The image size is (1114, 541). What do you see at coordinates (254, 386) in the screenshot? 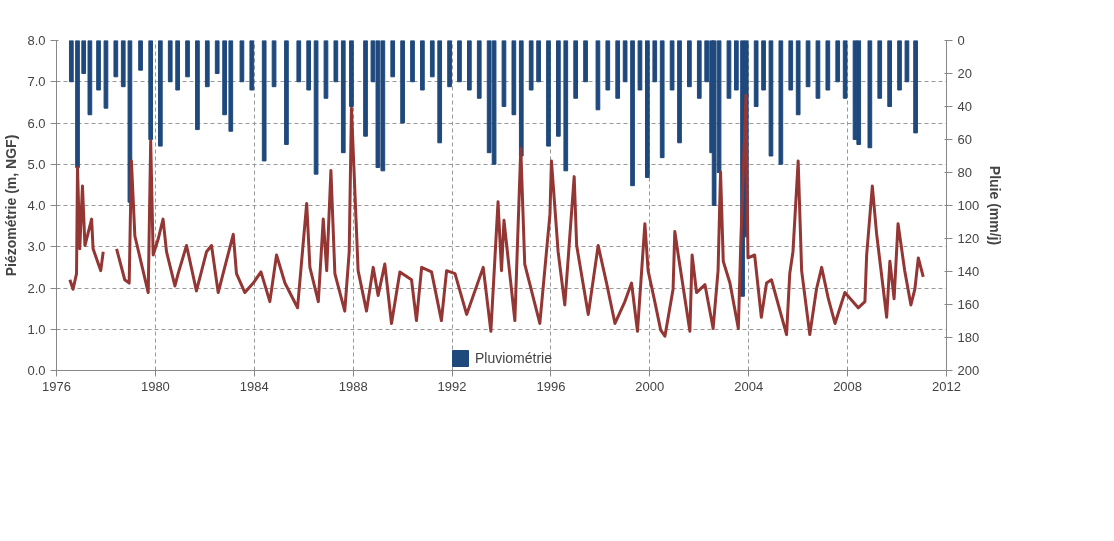
I see `x-tick-label: 1984` at bounding box center [254, 386].